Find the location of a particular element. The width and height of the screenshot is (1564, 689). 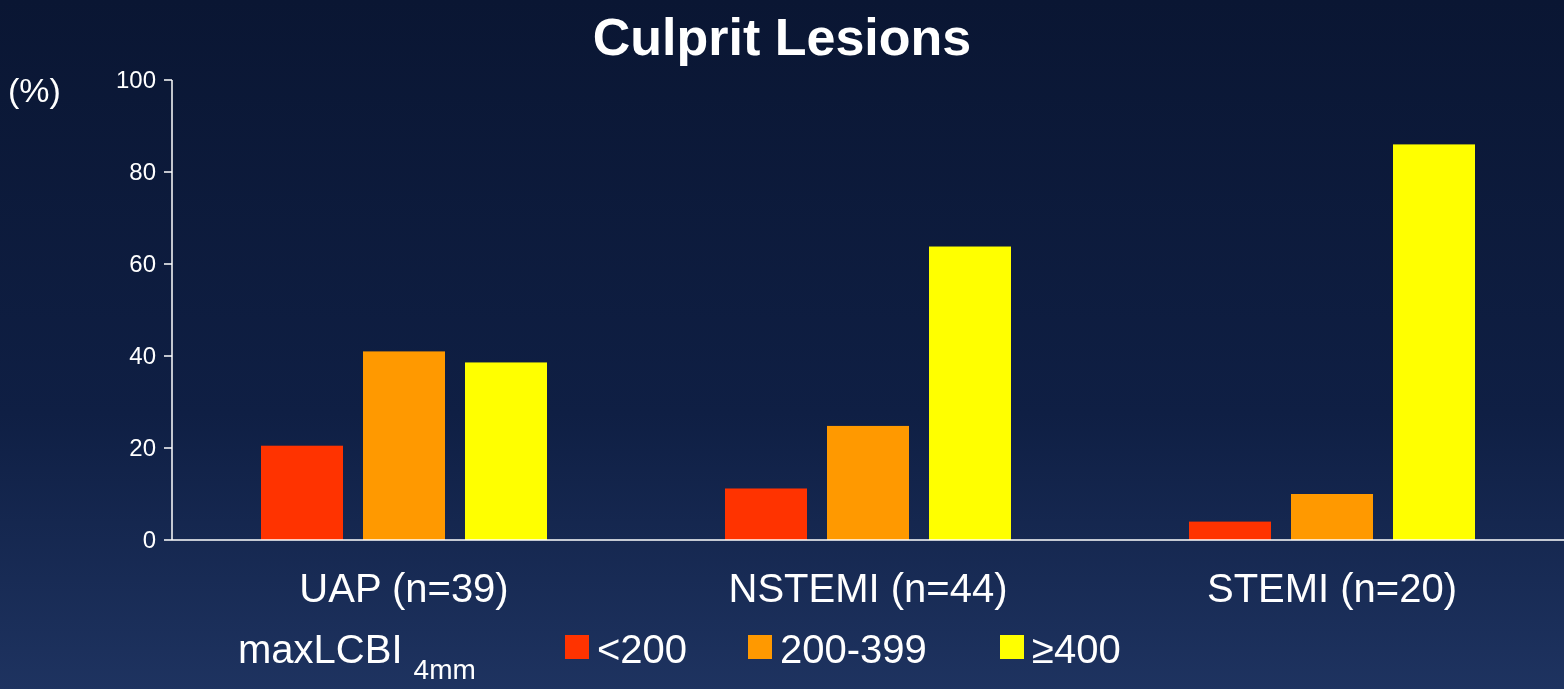

legend-title: maxLCBI $_{4mm}$ is located at coordinates (357, 656).